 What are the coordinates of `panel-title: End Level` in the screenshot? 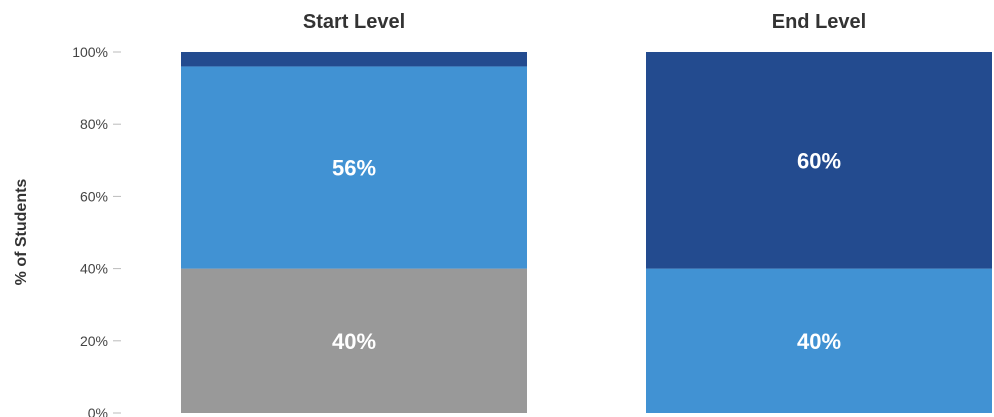 It's located at (819, 22).